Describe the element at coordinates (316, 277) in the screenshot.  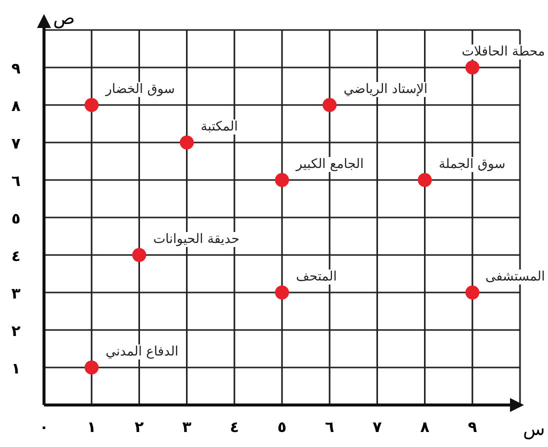
I see `annotation: المتحف` at that location.